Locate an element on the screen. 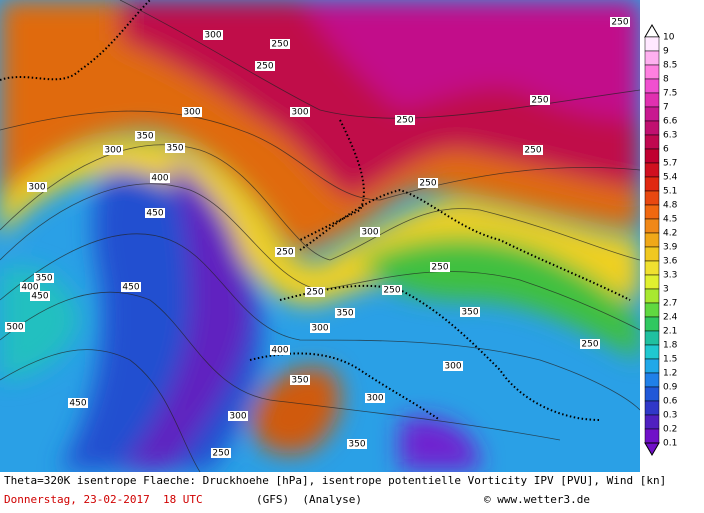 The image size is (704, 513). colorbar-label: 0.3 is located at coordinates (670, 416).